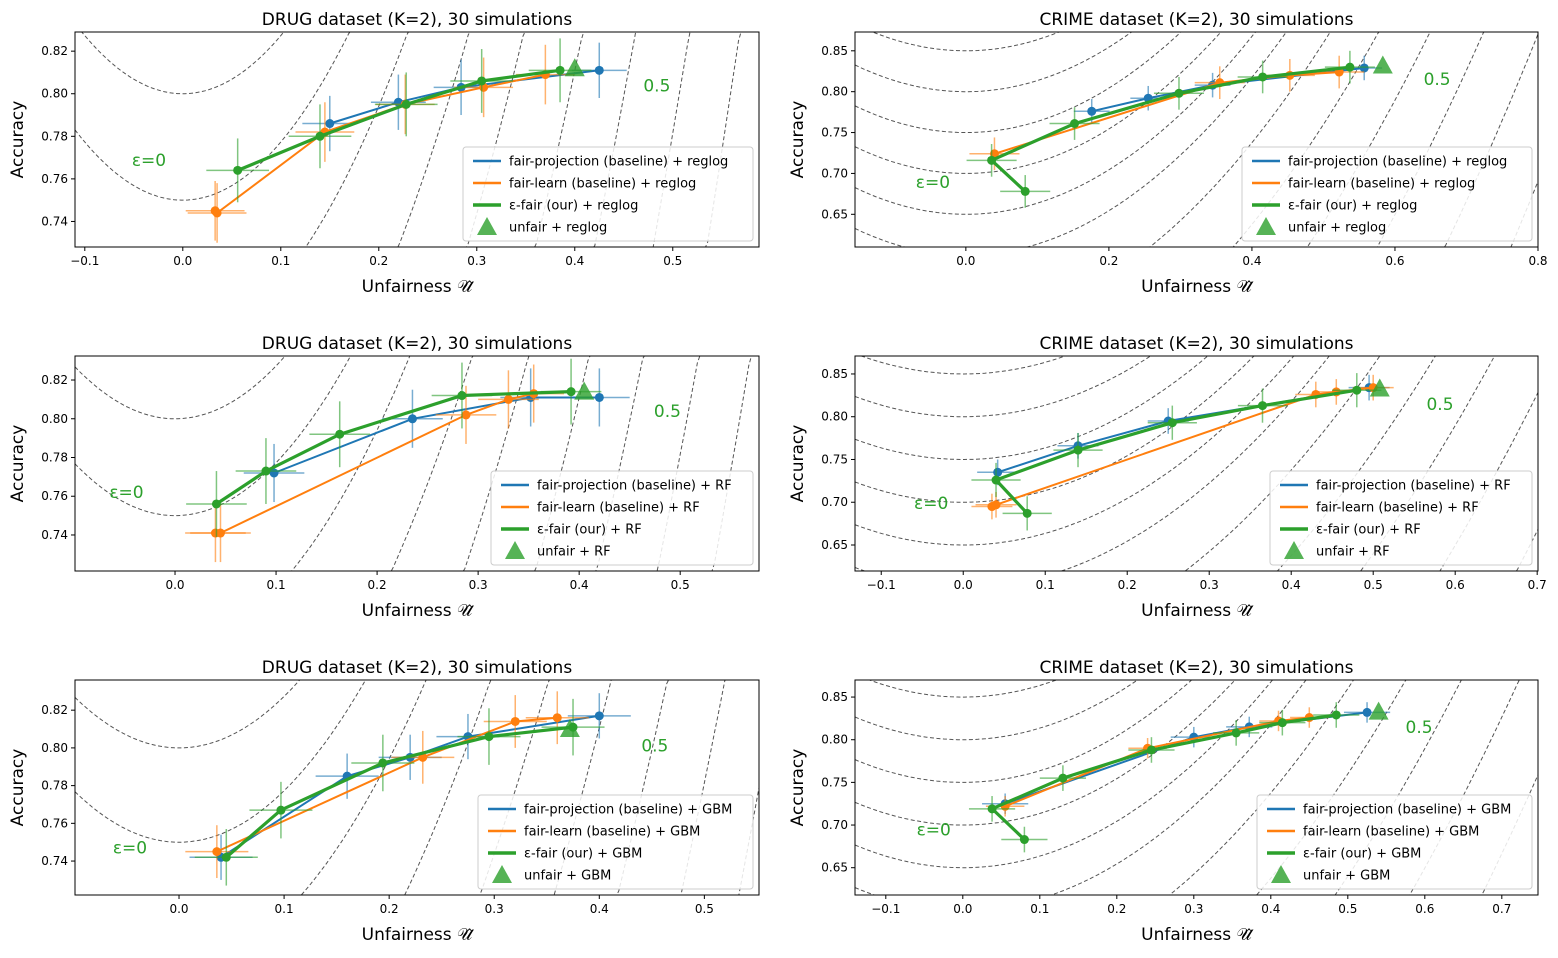 Image resolution: width=1558 pixels, height=958 pixels. What do you see at coordinates (1362, 854) in the screenshot?
I see `legend-label: ε-fair (our) + GBM` at bounding box center [1362, 854].